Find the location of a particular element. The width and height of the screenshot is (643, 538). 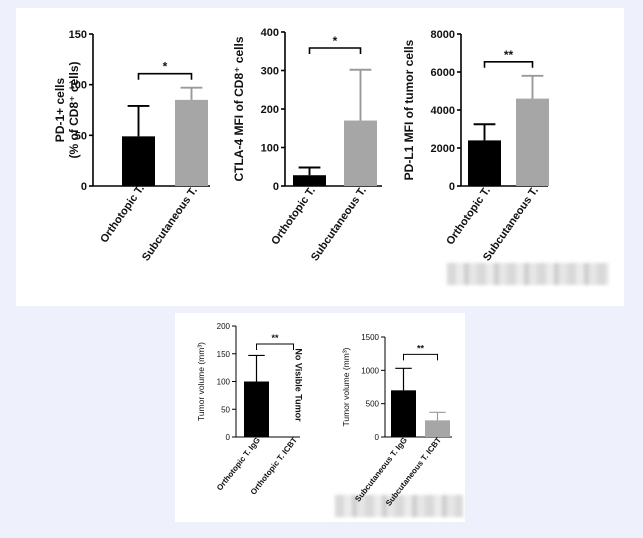

y-tick-label: 300 is located at coordinates (270, 72).